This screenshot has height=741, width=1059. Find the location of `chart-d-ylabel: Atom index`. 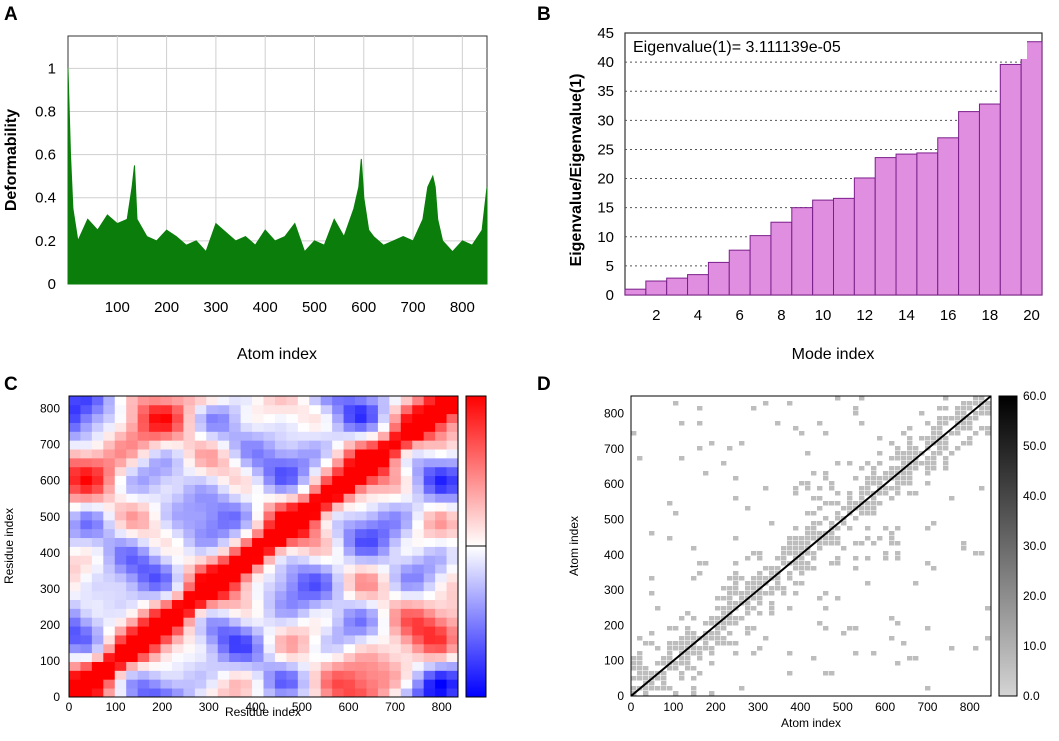

chart-d-ylabel: Atom index is located at coordinates (574, 546).